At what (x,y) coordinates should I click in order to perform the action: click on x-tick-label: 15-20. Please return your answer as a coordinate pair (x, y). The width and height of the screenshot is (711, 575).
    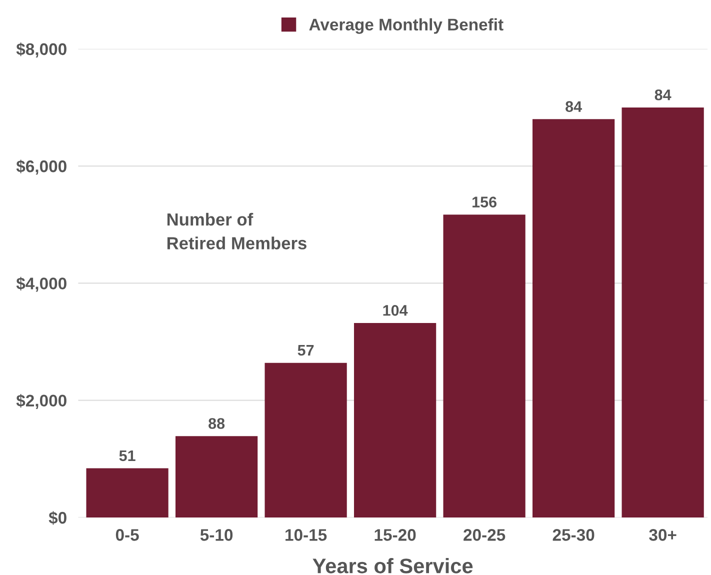
    Looking at the image, I should click on (395, 535).